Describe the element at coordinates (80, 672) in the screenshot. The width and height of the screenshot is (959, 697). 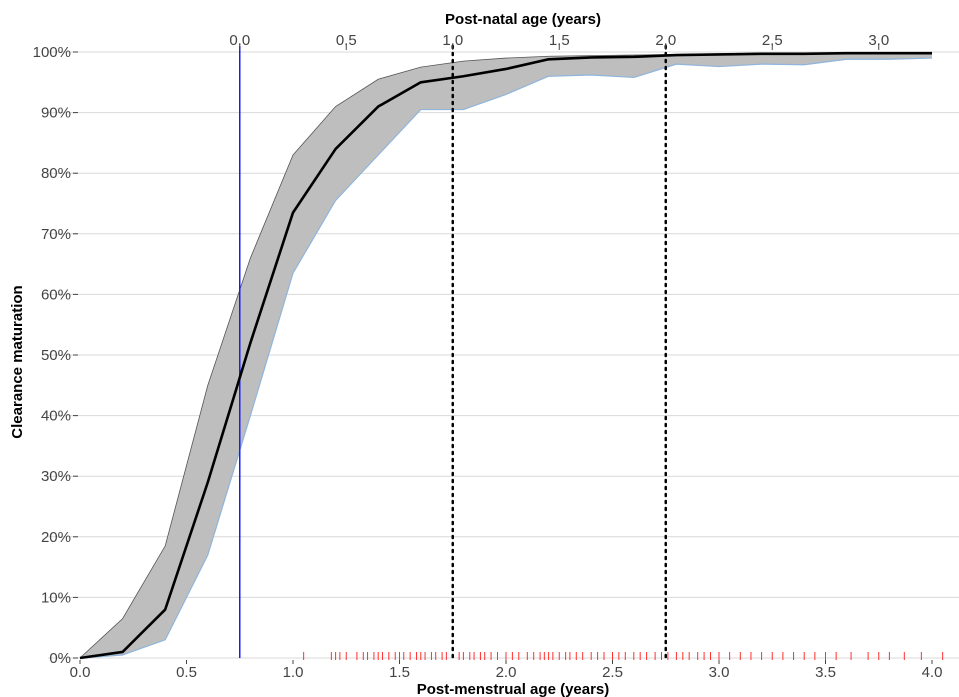
I see `x-tick-label: 0.0` at that location.